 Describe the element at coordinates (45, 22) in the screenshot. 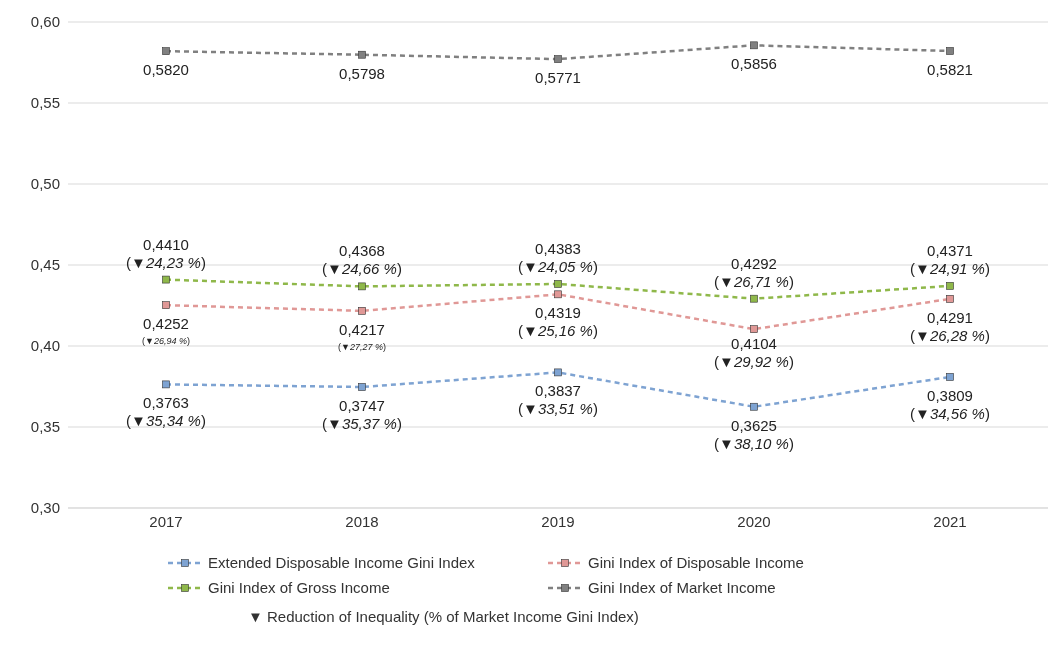

I see `y-tick-label: 0,60` at that location.